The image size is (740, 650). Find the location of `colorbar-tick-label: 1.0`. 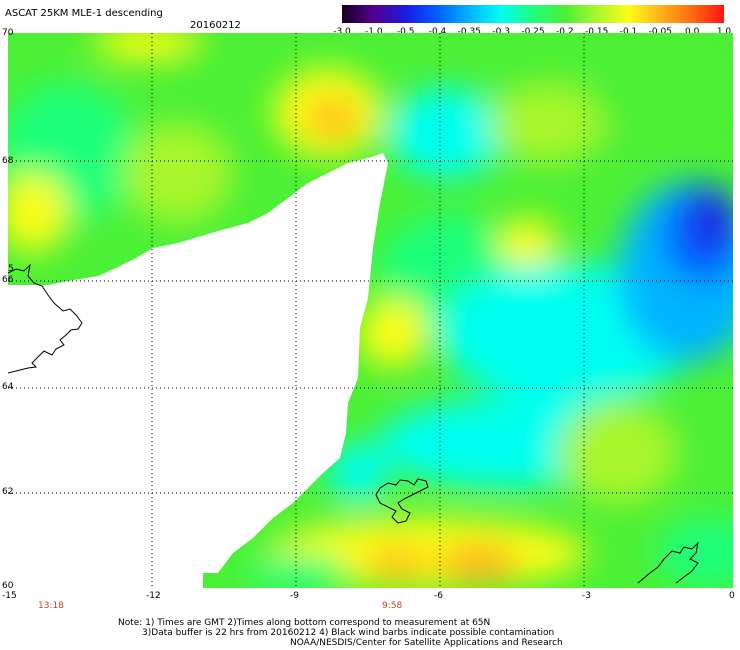

colorbar-tick-label: 1.0 is located at coordinates (724, 32).